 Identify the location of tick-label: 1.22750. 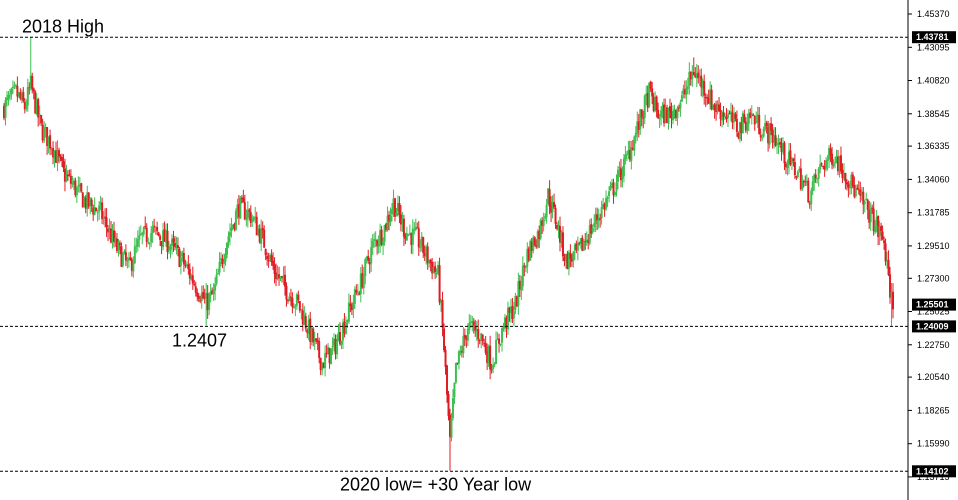
(933, 345).